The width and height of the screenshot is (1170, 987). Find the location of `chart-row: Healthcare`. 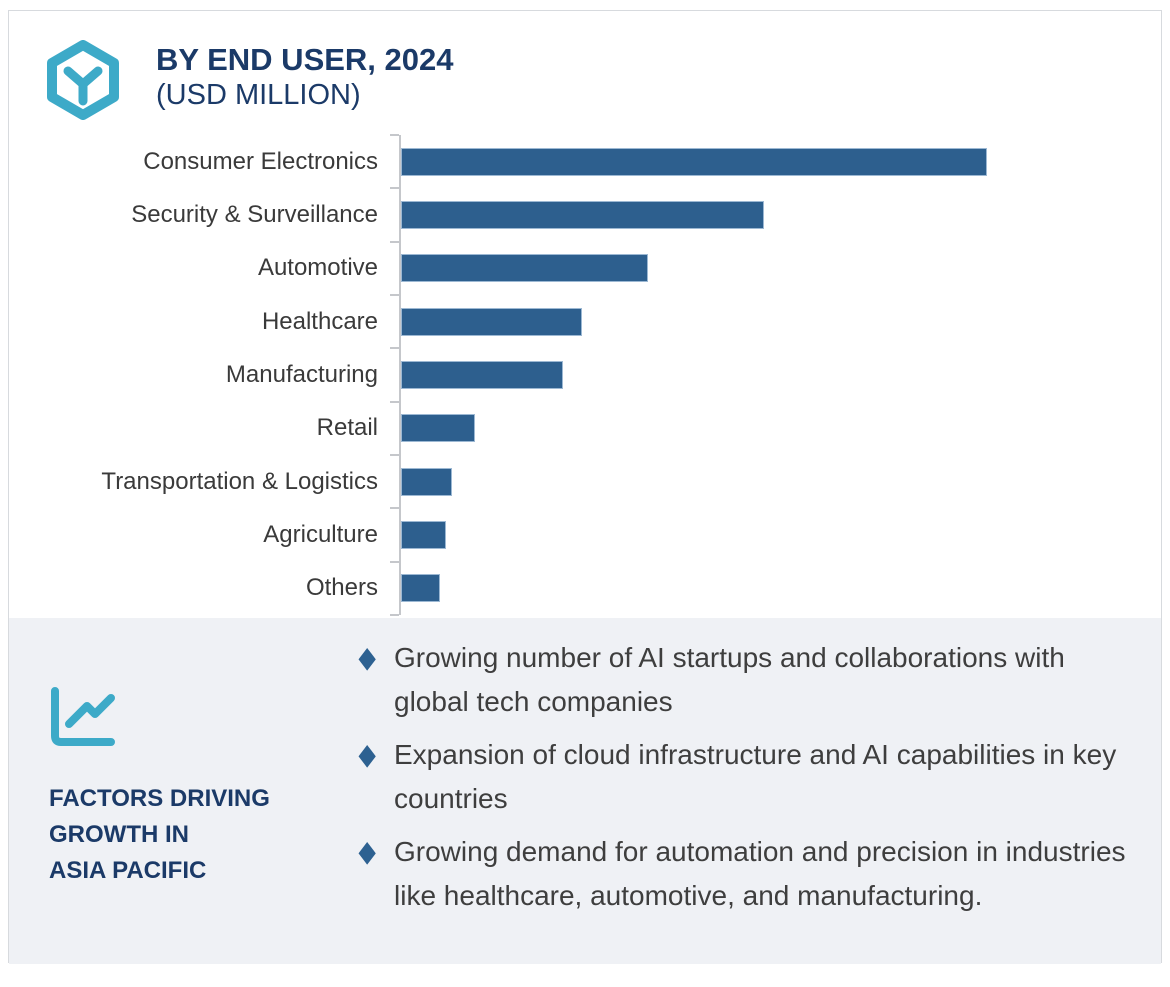

chart-row: Healthcare is located at coordinates (579, 321).